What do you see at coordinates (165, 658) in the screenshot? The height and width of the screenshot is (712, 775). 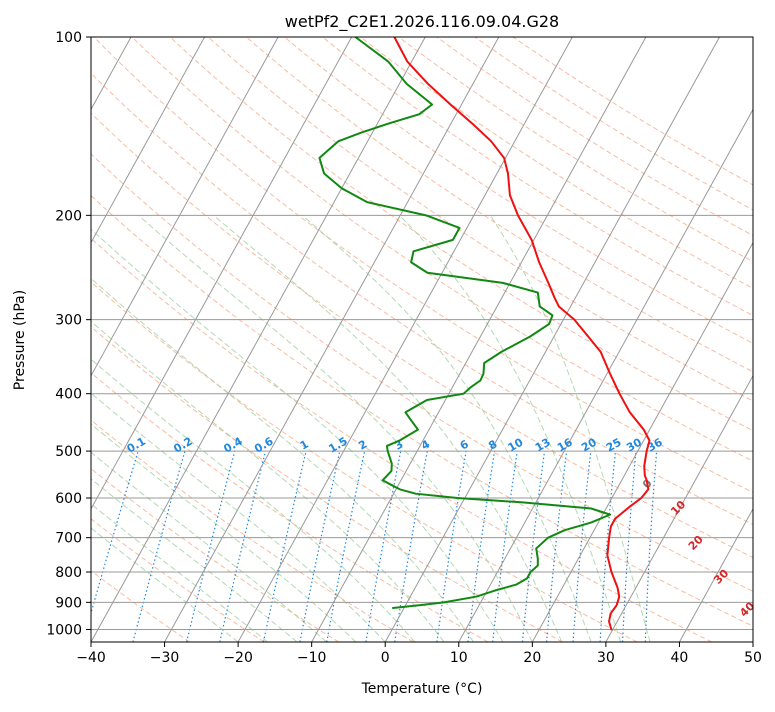 I see `x-tick-label: −30` at bounding box center [165, 658].